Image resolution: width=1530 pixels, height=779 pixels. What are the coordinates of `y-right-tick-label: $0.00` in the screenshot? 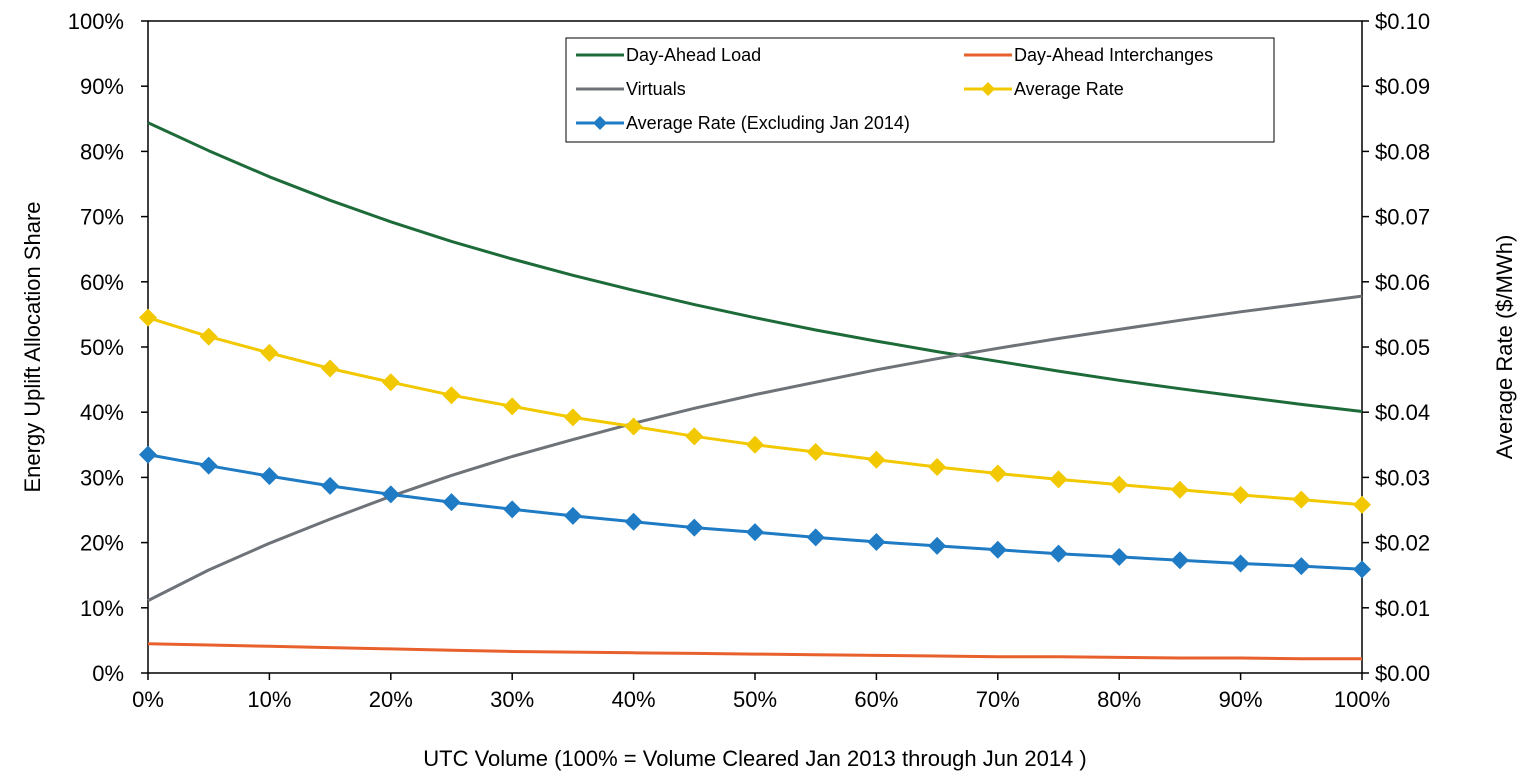 It's located at (1402, 673).